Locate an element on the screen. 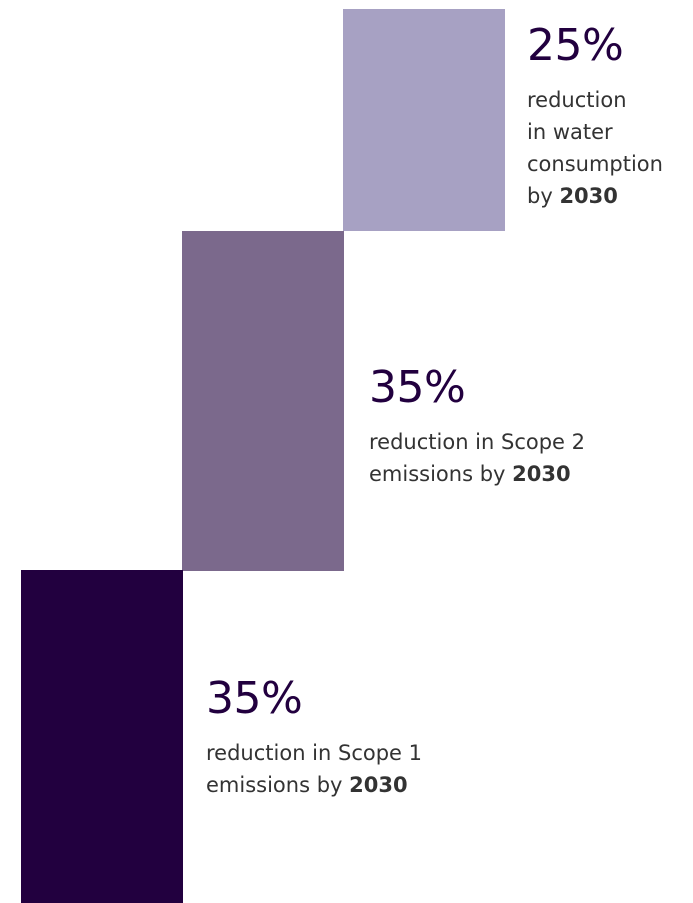 This screenshot has height=903, width=693. water-block is located at coordinates (424, 120).